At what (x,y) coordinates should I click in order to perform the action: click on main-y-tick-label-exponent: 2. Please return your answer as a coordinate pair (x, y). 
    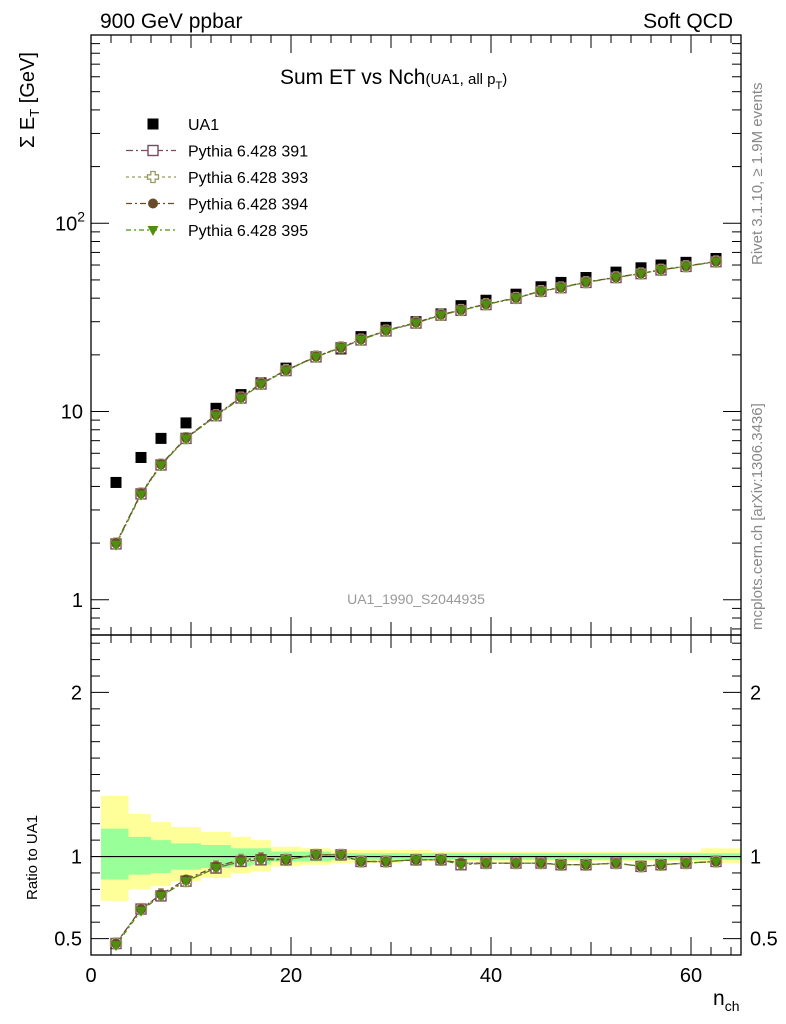
    Looking at the image, I should click on (81, 216).